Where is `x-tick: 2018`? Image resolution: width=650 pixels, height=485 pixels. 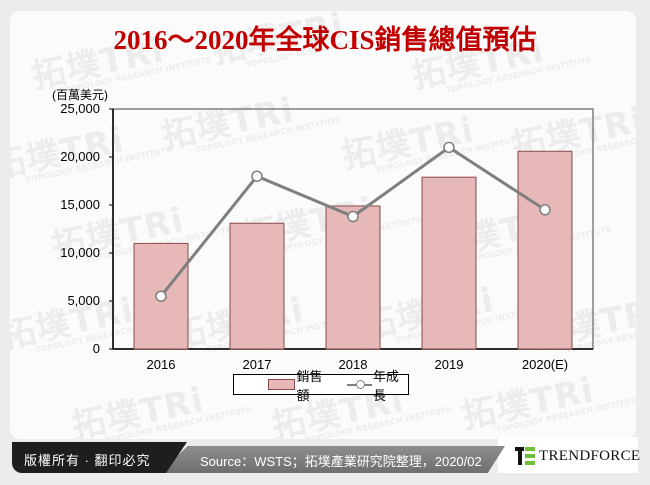
x-tick: 2018 is located at coordinates (353, 364).